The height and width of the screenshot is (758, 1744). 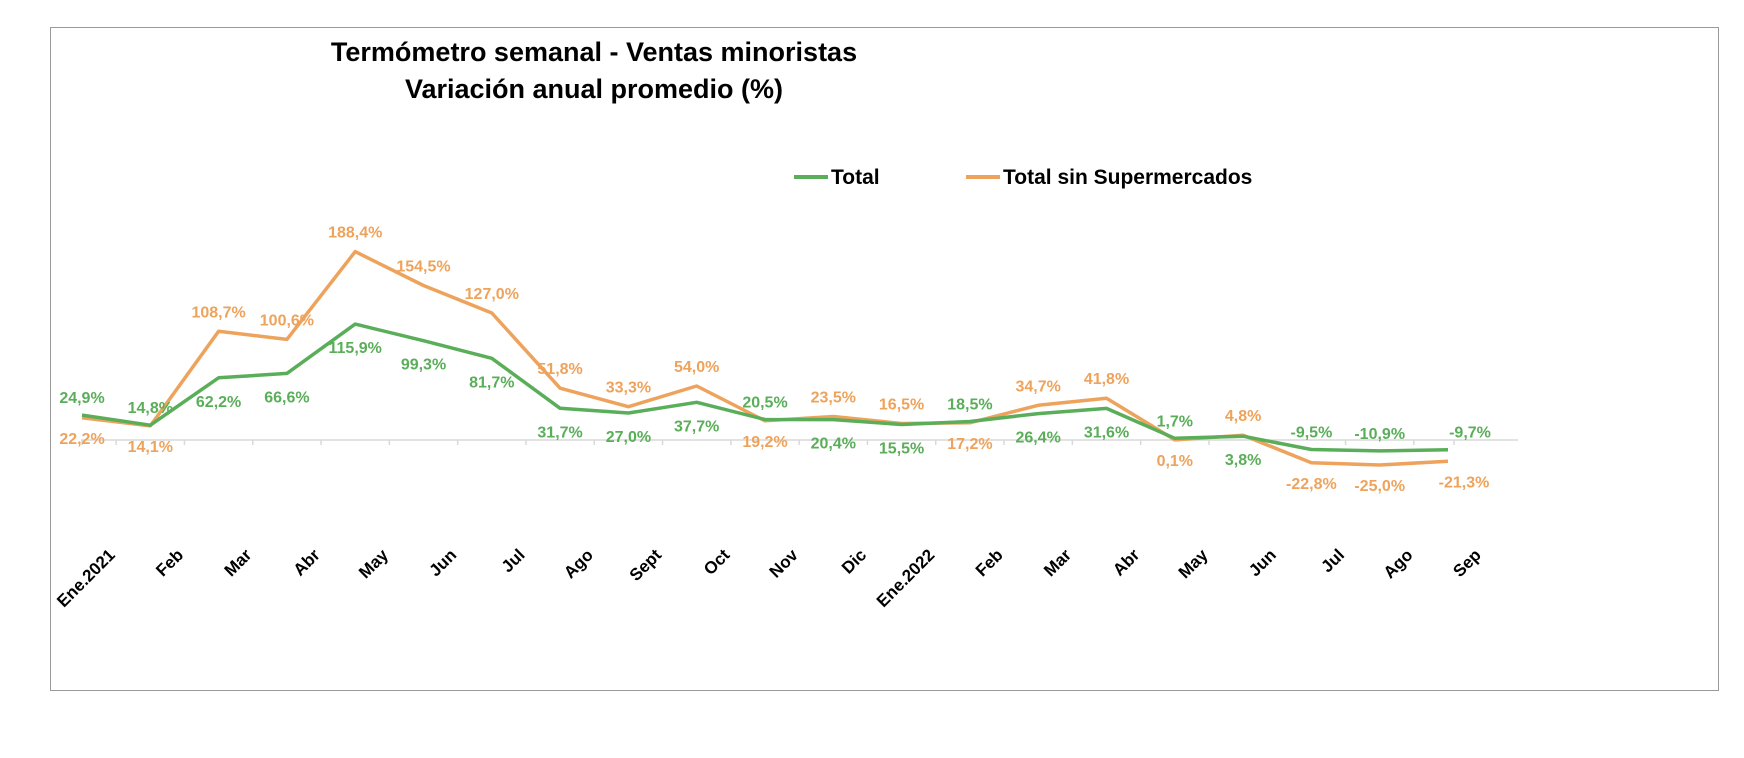 I want to click on x-tick-label-5-jun: Jun, so click(x=443, y=562).